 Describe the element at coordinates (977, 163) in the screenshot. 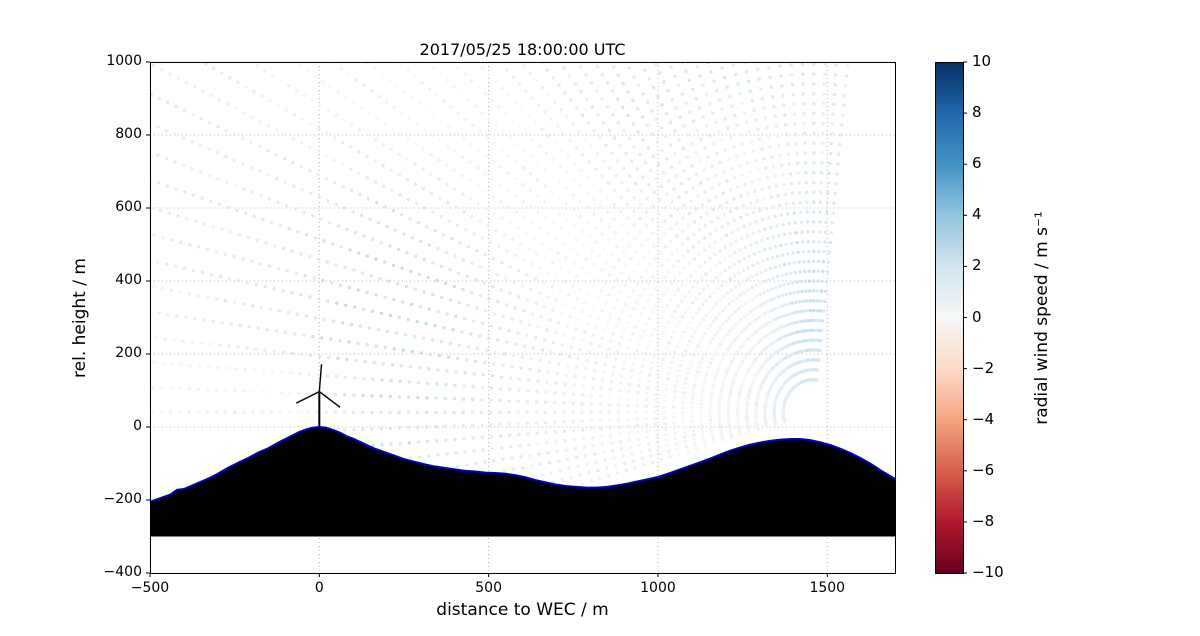

I see `colorbar-tick-label: 6` at that location.